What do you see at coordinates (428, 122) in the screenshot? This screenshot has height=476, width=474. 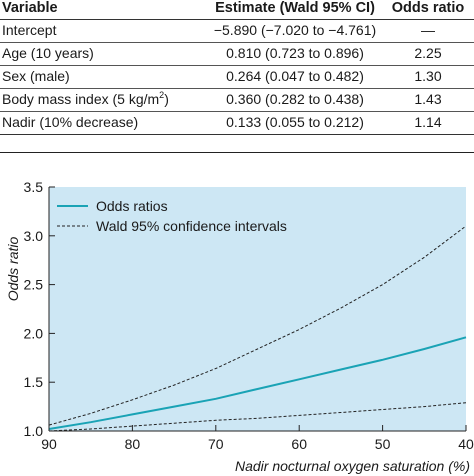 I see `cell-odds-ratio: 1.14` at bounding box center [428, 122].